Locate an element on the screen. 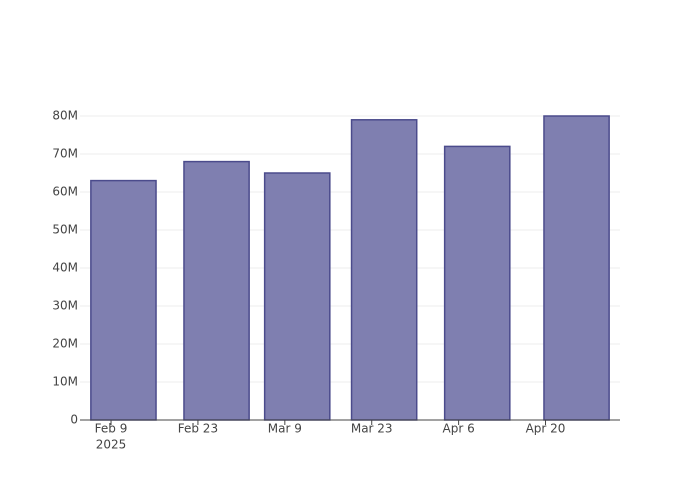 Image resolution: width=700 pixels, height=500 pixels. y-tick-label: 70M is located at coordinates (65, 154).